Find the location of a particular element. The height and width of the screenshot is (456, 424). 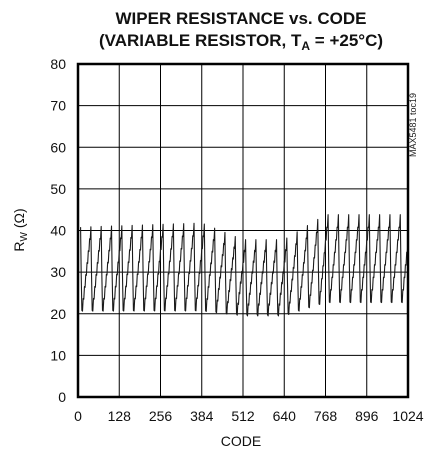

y-tick-label: 40 is located at coordinates (58, 231).